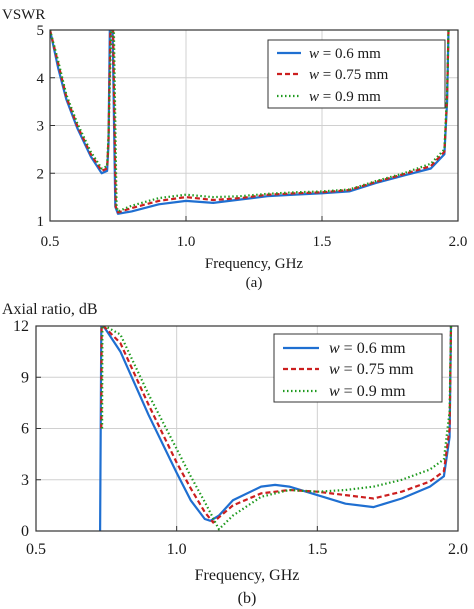 The width and height of the screenshot is (474, 609). Describe the element at coordinates (41, 31) in the screenshot. I see `y-tick-label: 5` at that location.